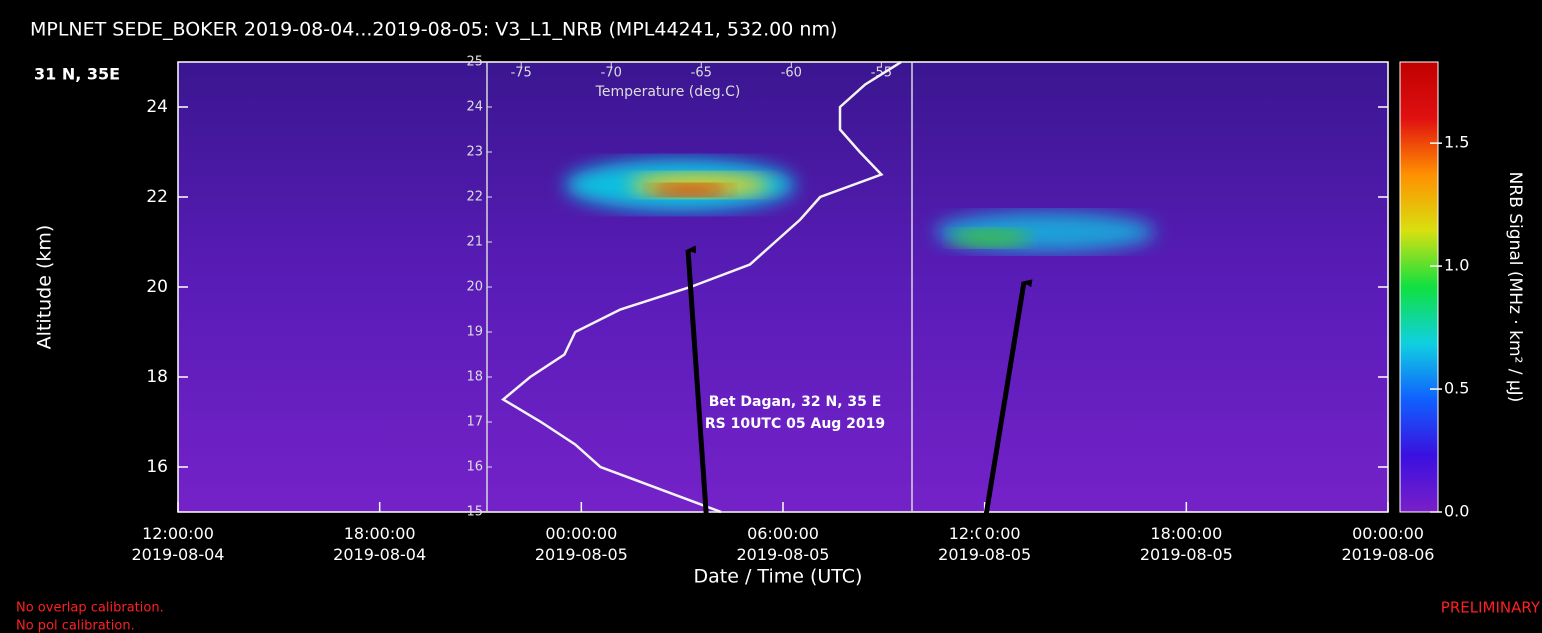 The image size is (1542, 633). I want to click on colorbar, so click(1419, 287).